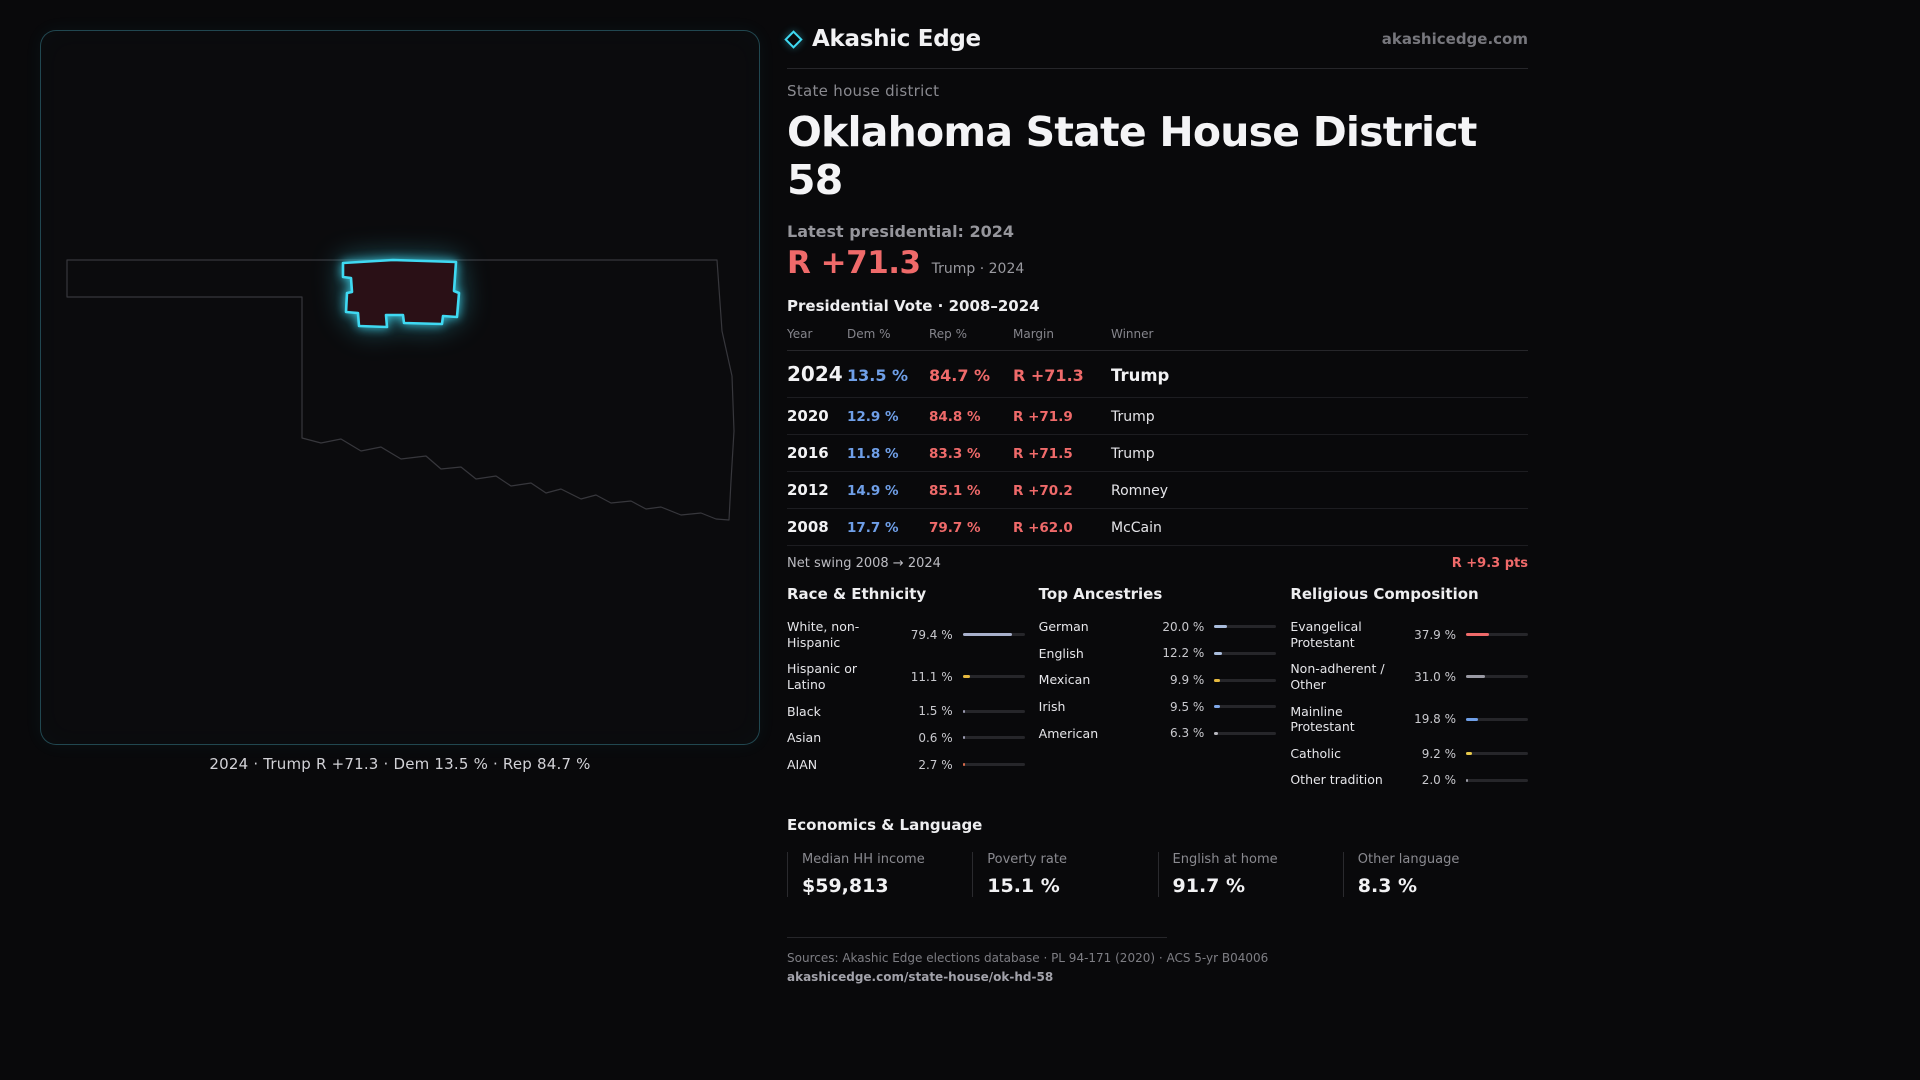 Image resolution: width=1920 pixels, height=1080 pixels. What do you see at coordinates (1061, 653) in the screenshot?
I see `demographic-label: English` at bounding box center [1061, 653].